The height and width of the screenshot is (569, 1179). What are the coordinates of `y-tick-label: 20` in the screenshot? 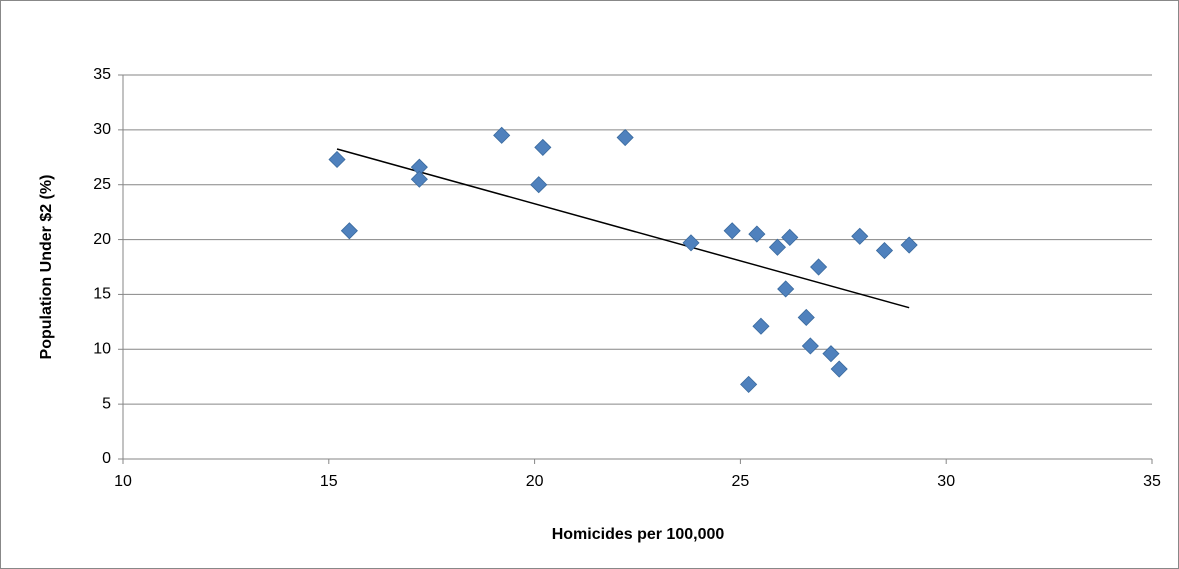 It's located at (102, 239).